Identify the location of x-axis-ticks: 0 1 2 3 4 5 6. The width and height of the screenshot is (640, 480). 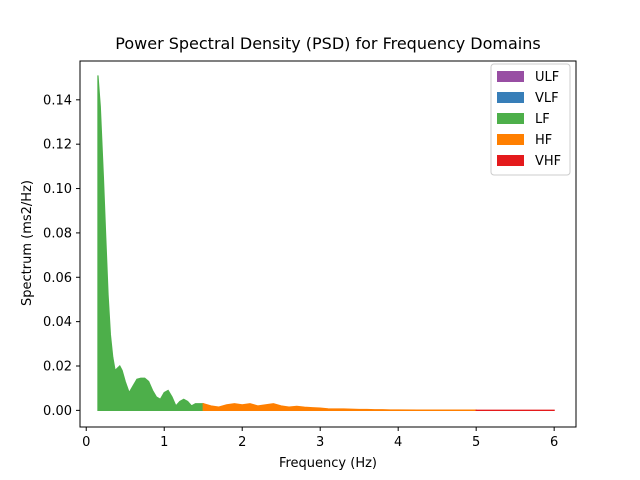
(320, 438).